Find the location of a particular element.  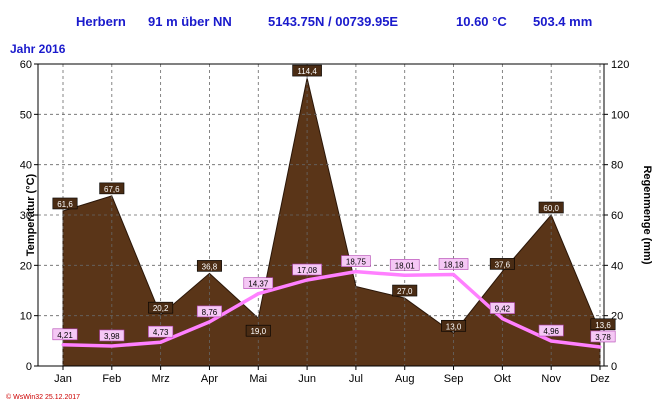

station-coordinates: 5143.75N / 00739.95E is located at coordinates (333, 21).